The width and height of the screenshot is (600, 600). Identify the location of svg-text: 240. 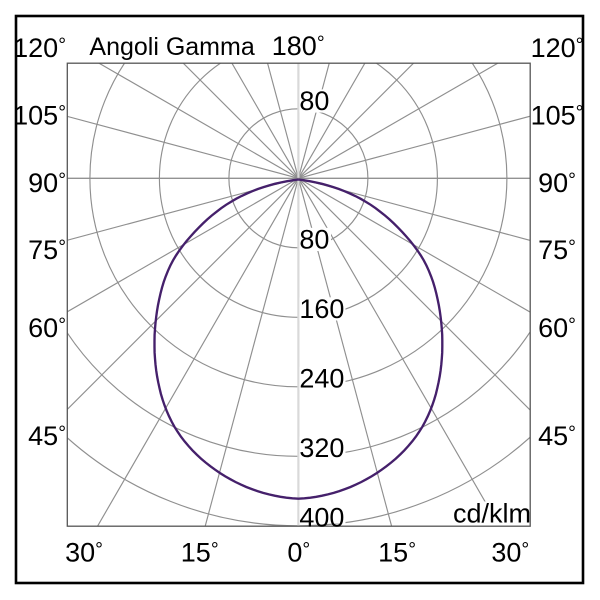
(321, 379).